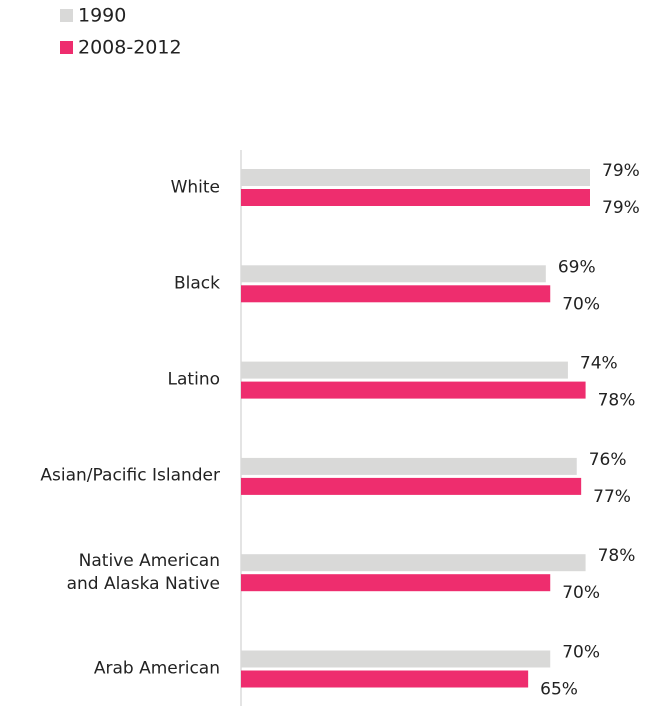  I want to click on category-label: Arab American, so click(156, 668).